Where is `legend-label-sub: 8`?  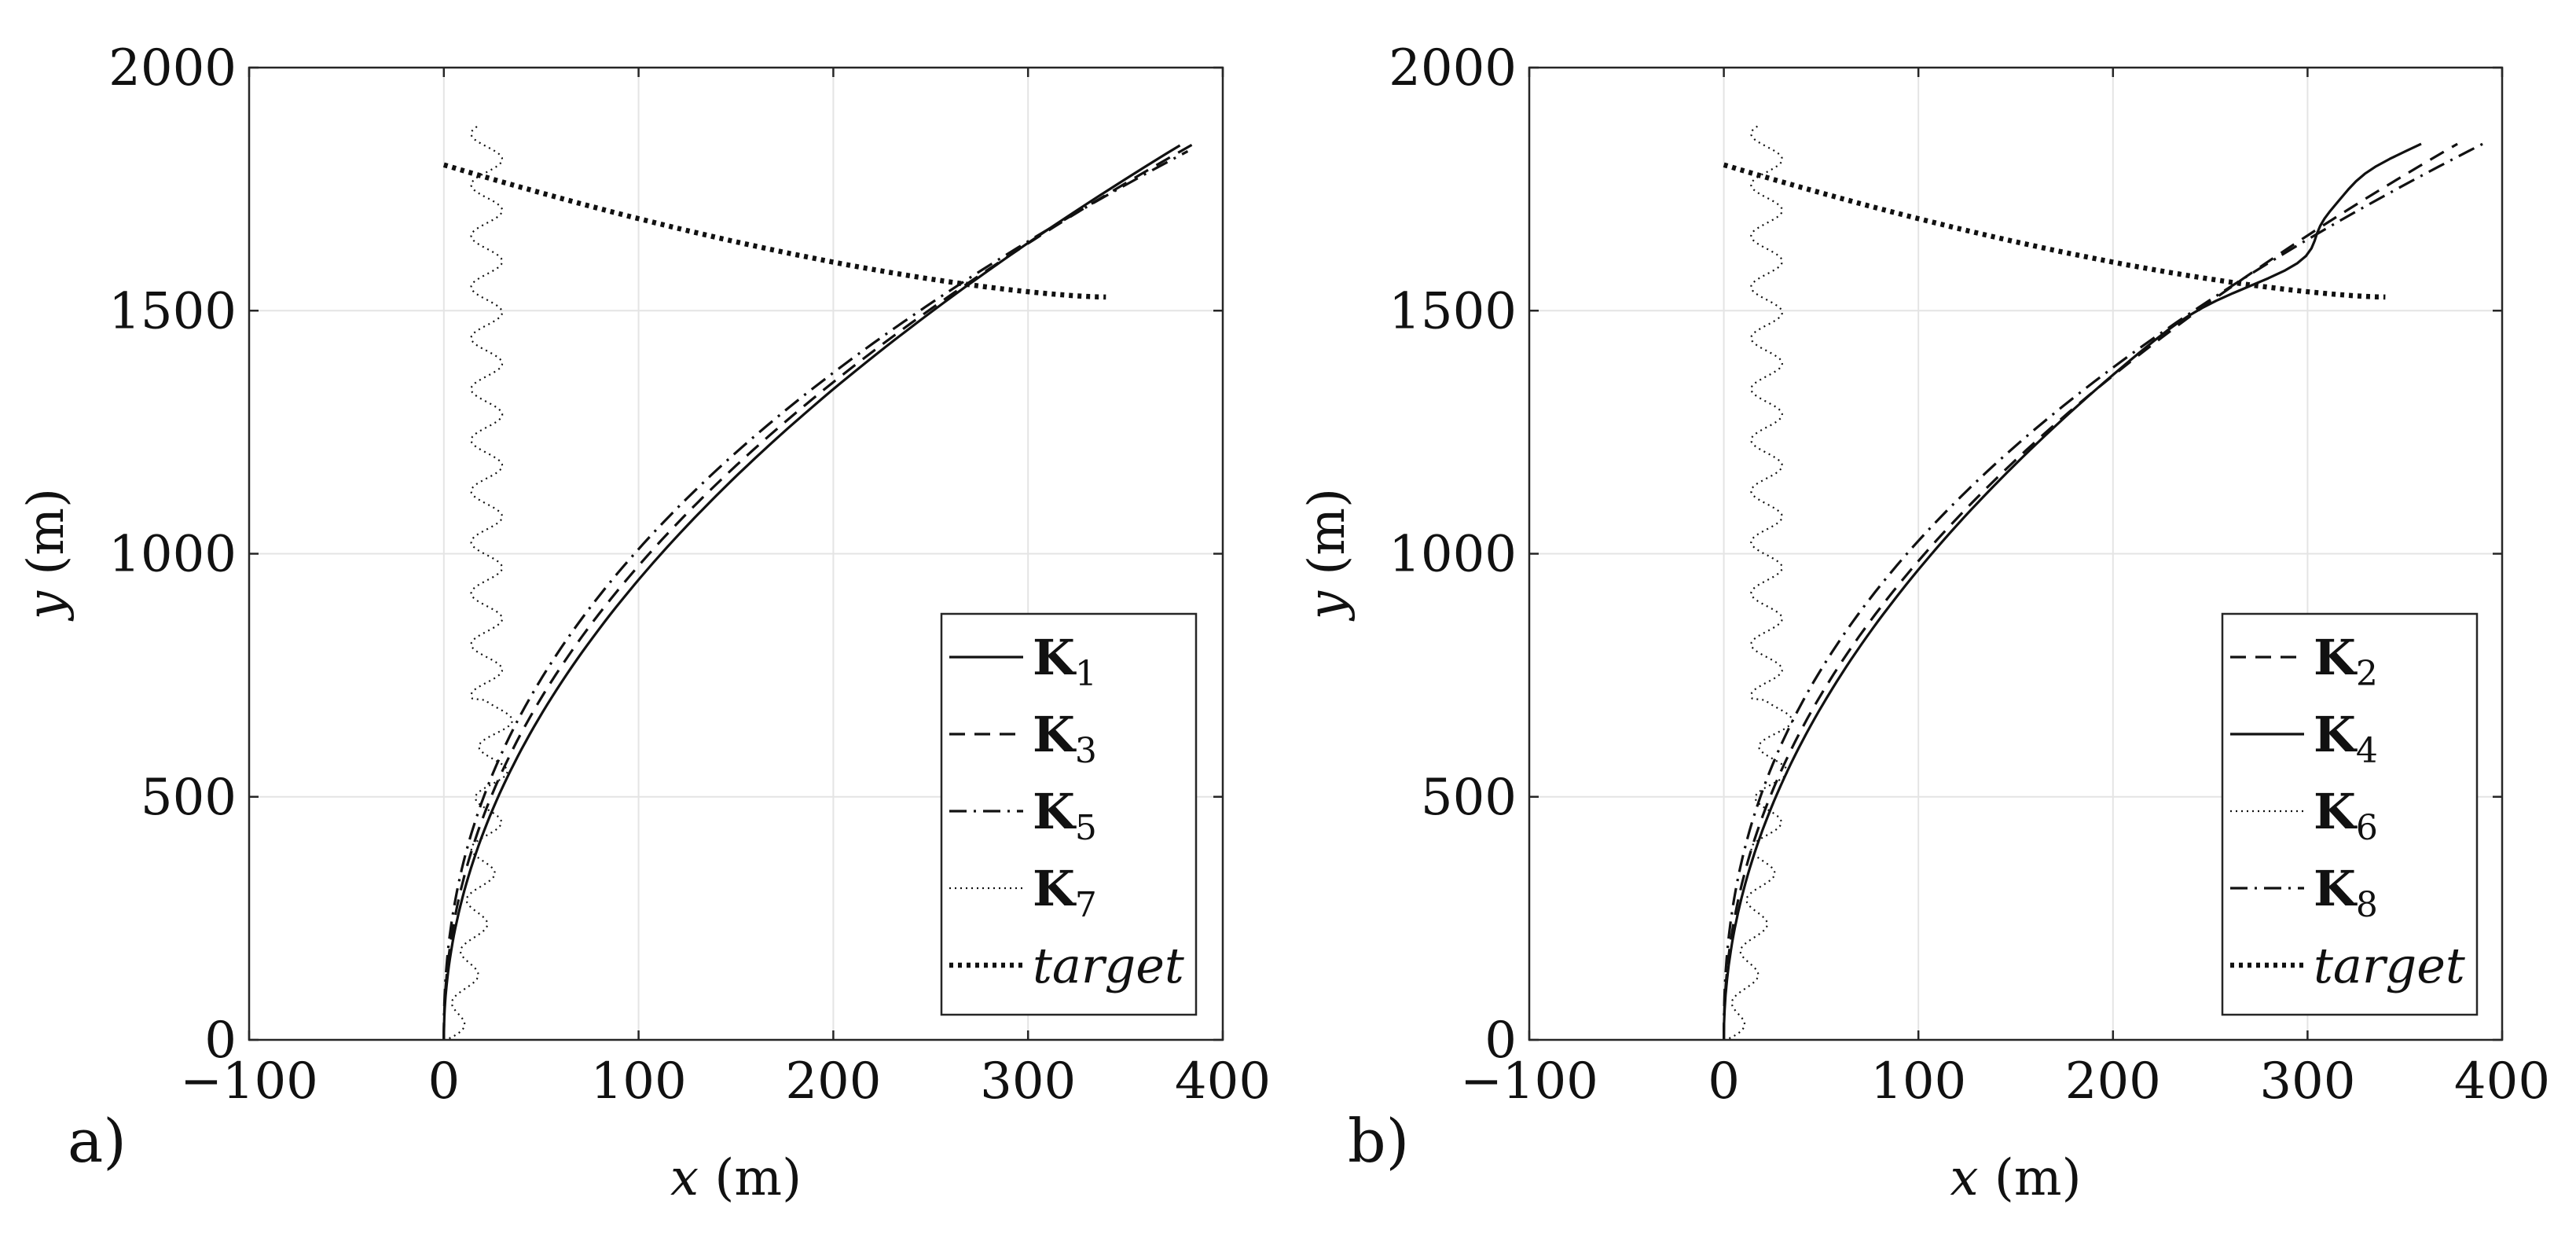
legend-label-sub: 8 is located at coordinates (2367, 905).